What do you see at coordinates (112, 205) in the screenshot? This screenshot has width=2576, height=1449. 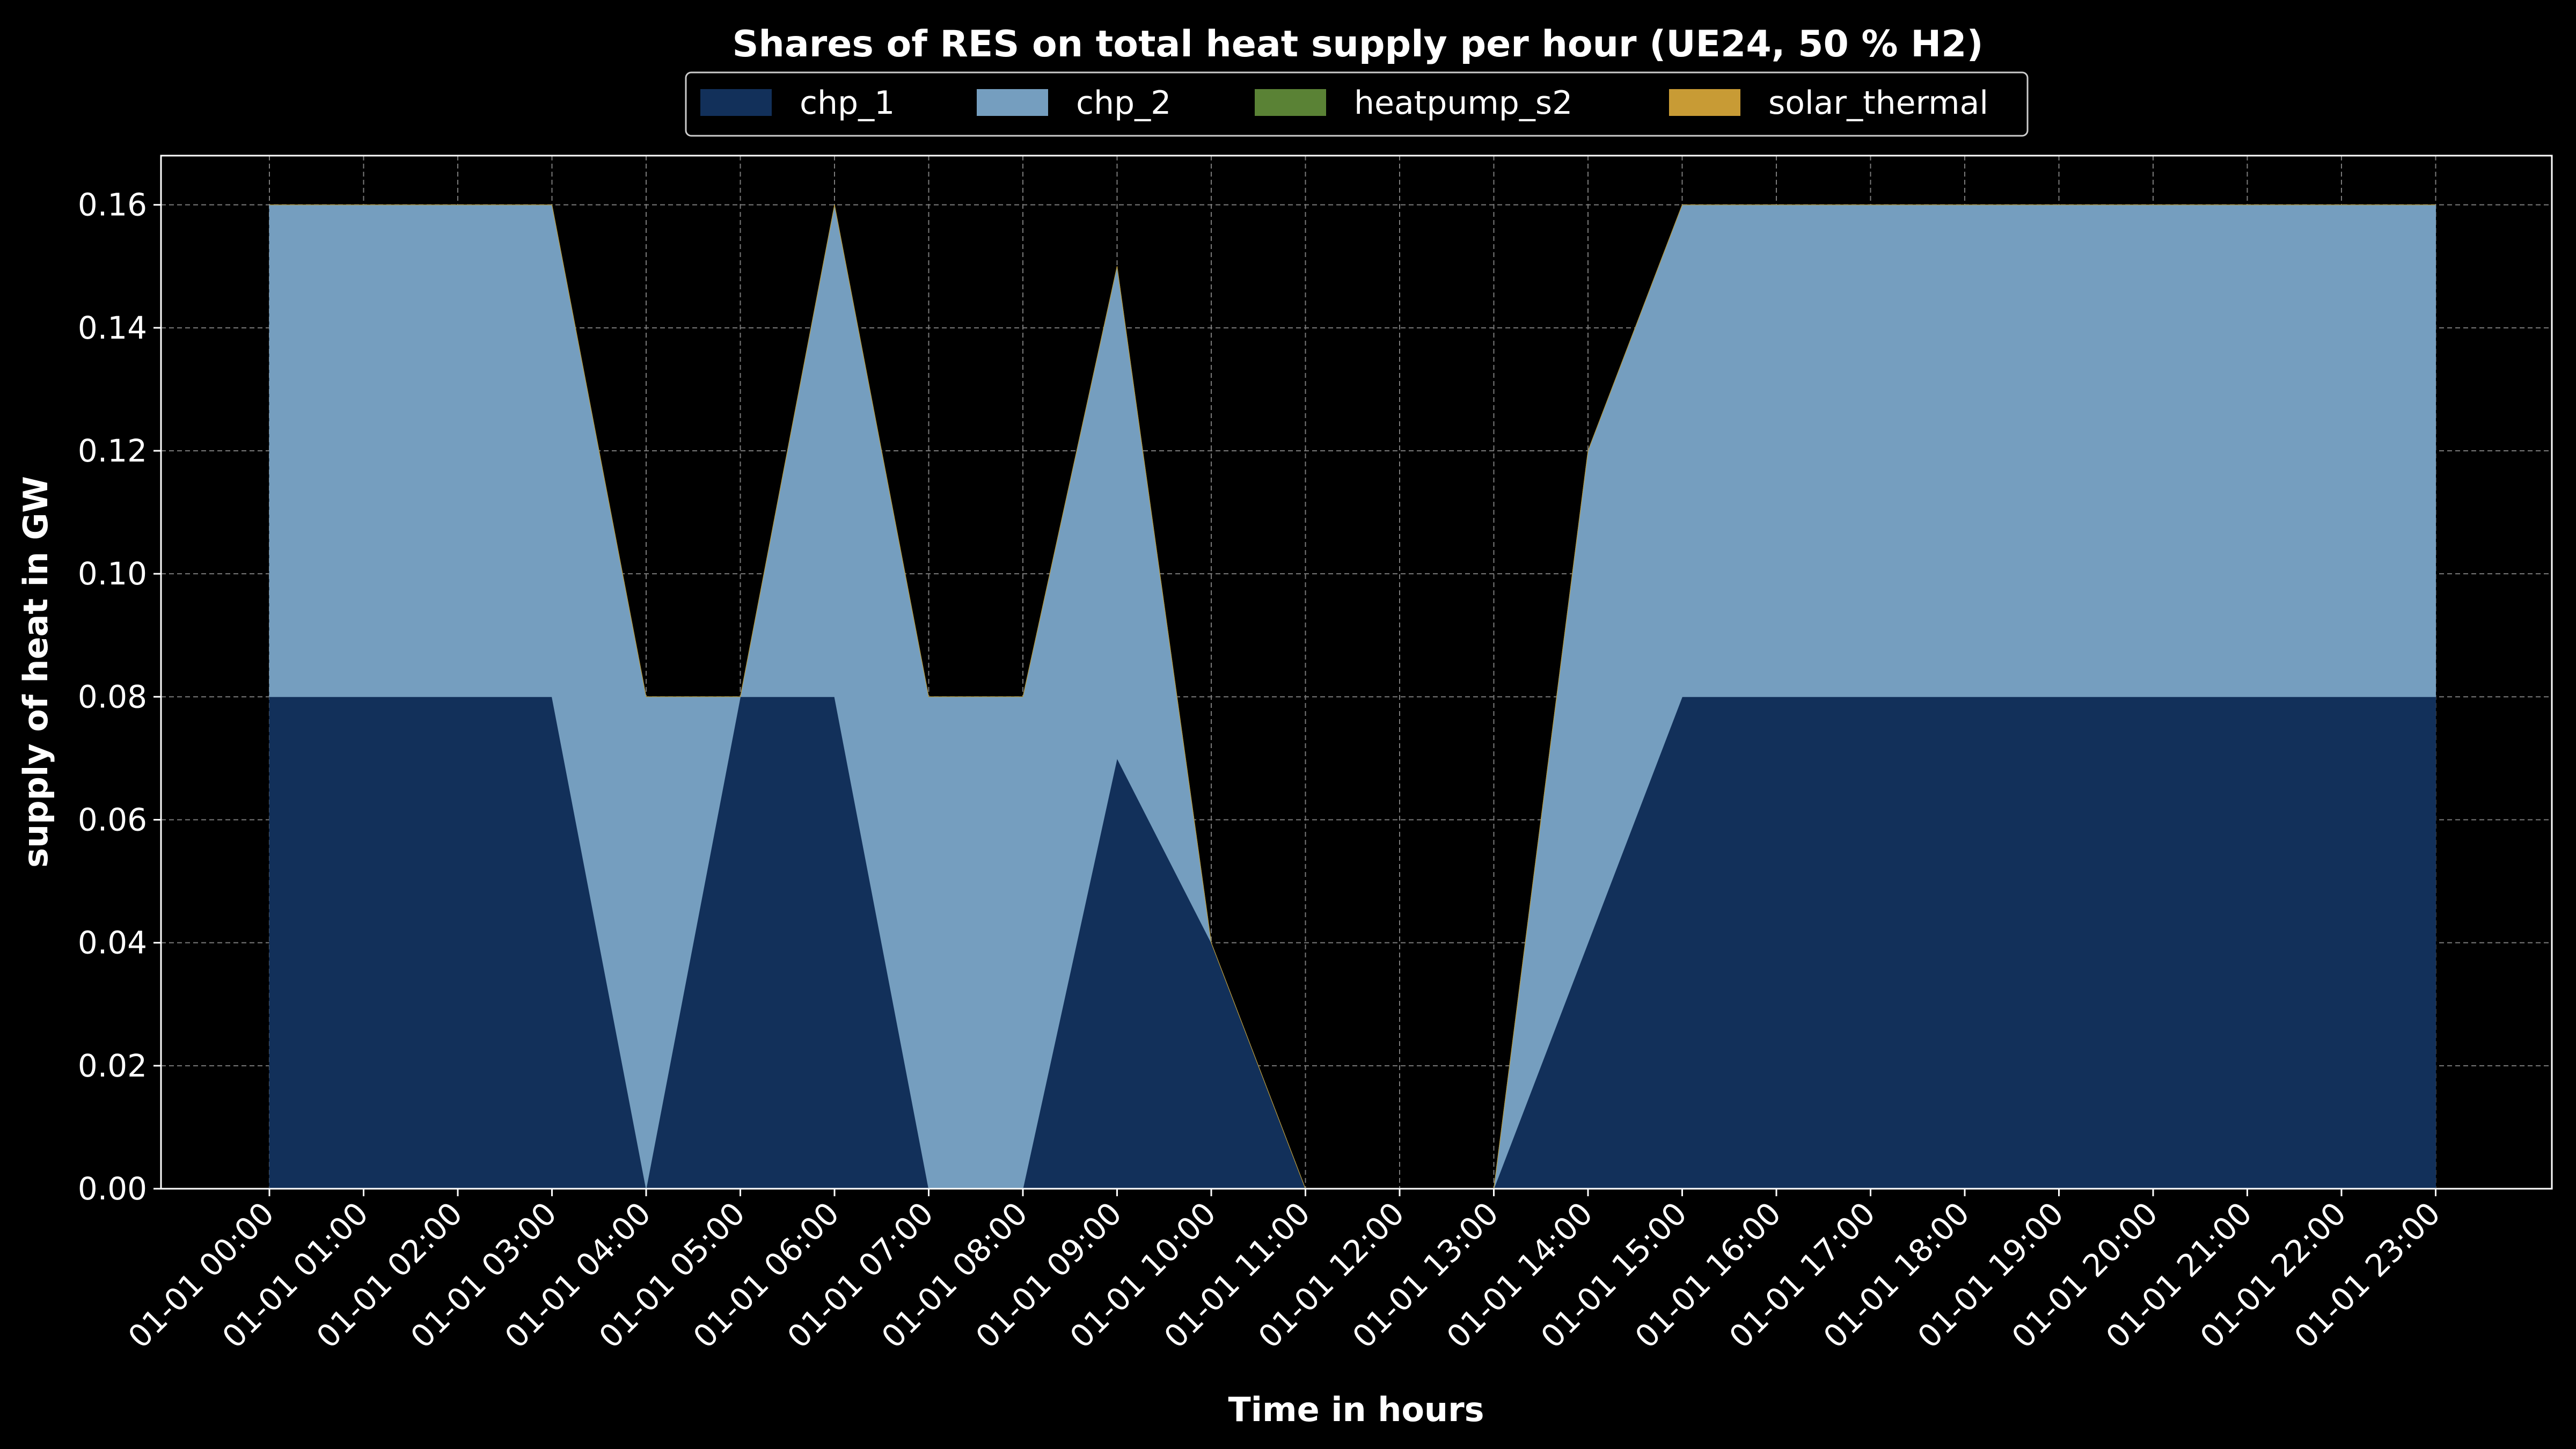 I see `y-tick-label: 0.16` at bounding box center [112, 205].